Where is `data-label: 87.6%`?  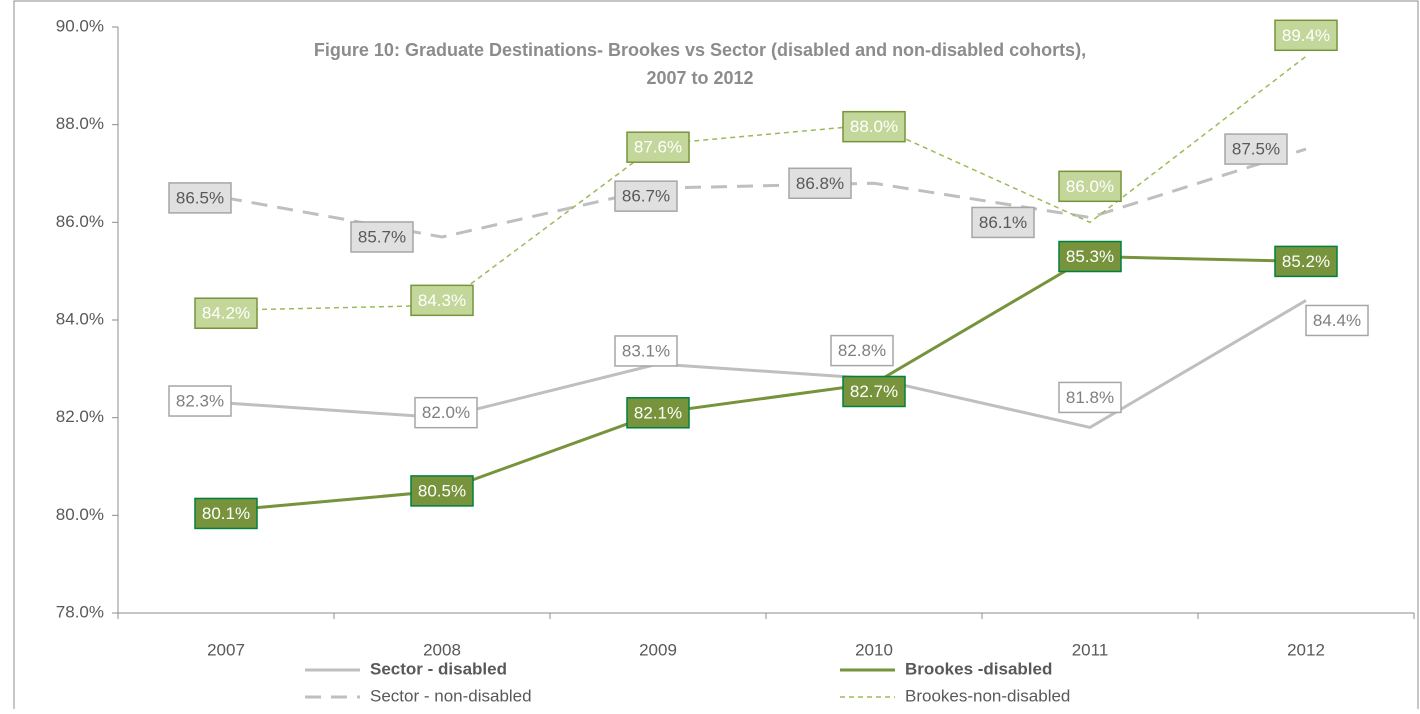 data-label: 87.6% is located at coordinates (658, 147).